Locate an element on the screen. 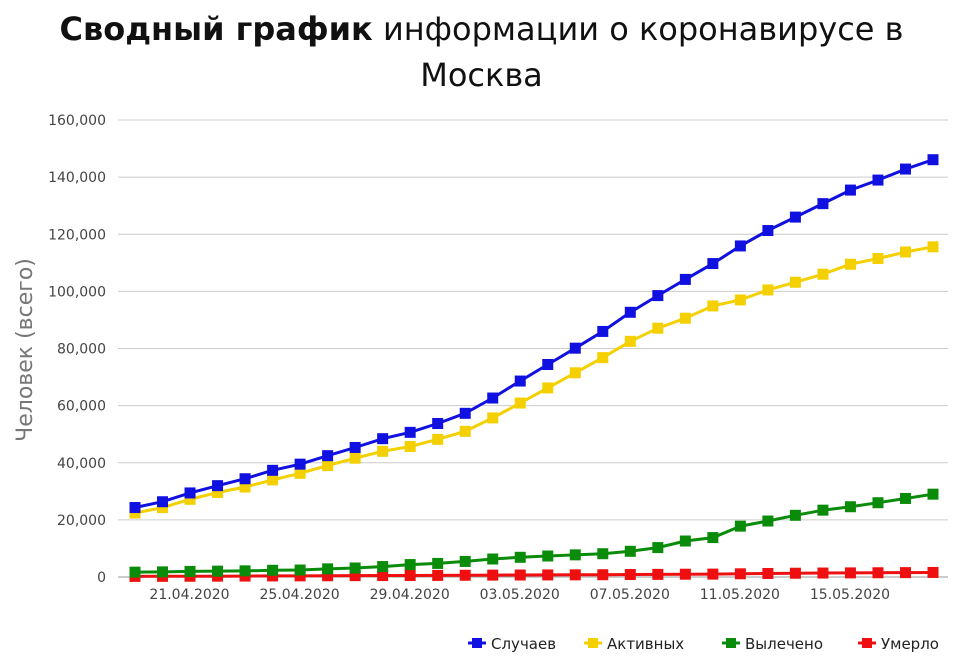 The width and height of the screenshot is (963, 656). legend-label: Умерло is located at coordinates (910, 644).